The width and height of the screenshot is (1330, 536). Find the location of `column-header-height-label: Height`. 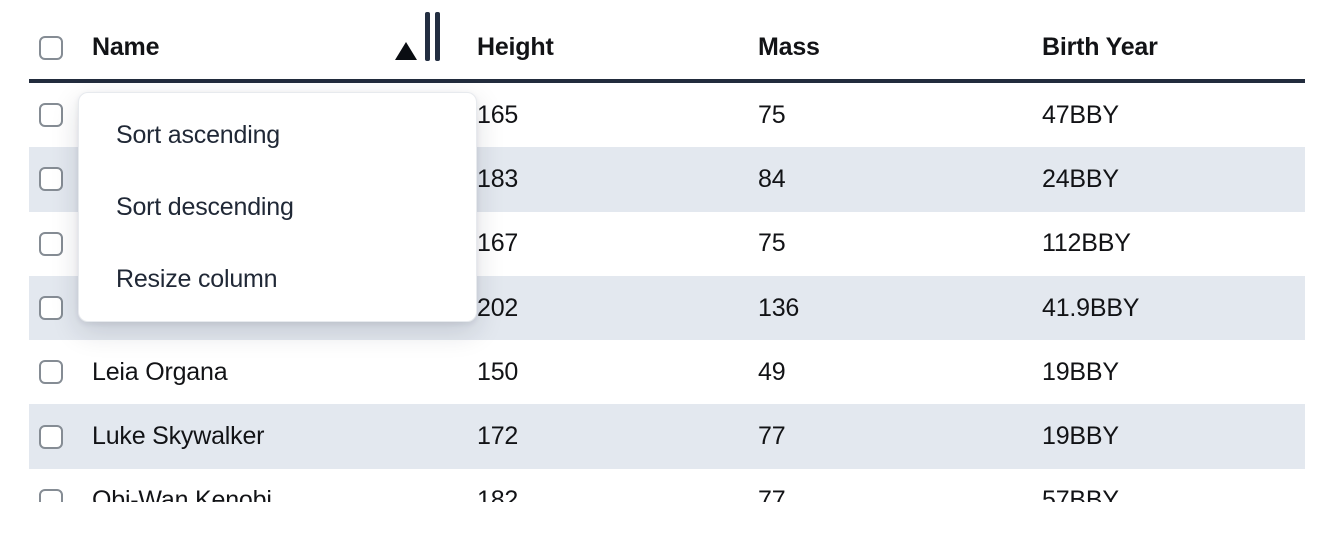

column-header-height-label: Height is located at coordinates (515, 47).